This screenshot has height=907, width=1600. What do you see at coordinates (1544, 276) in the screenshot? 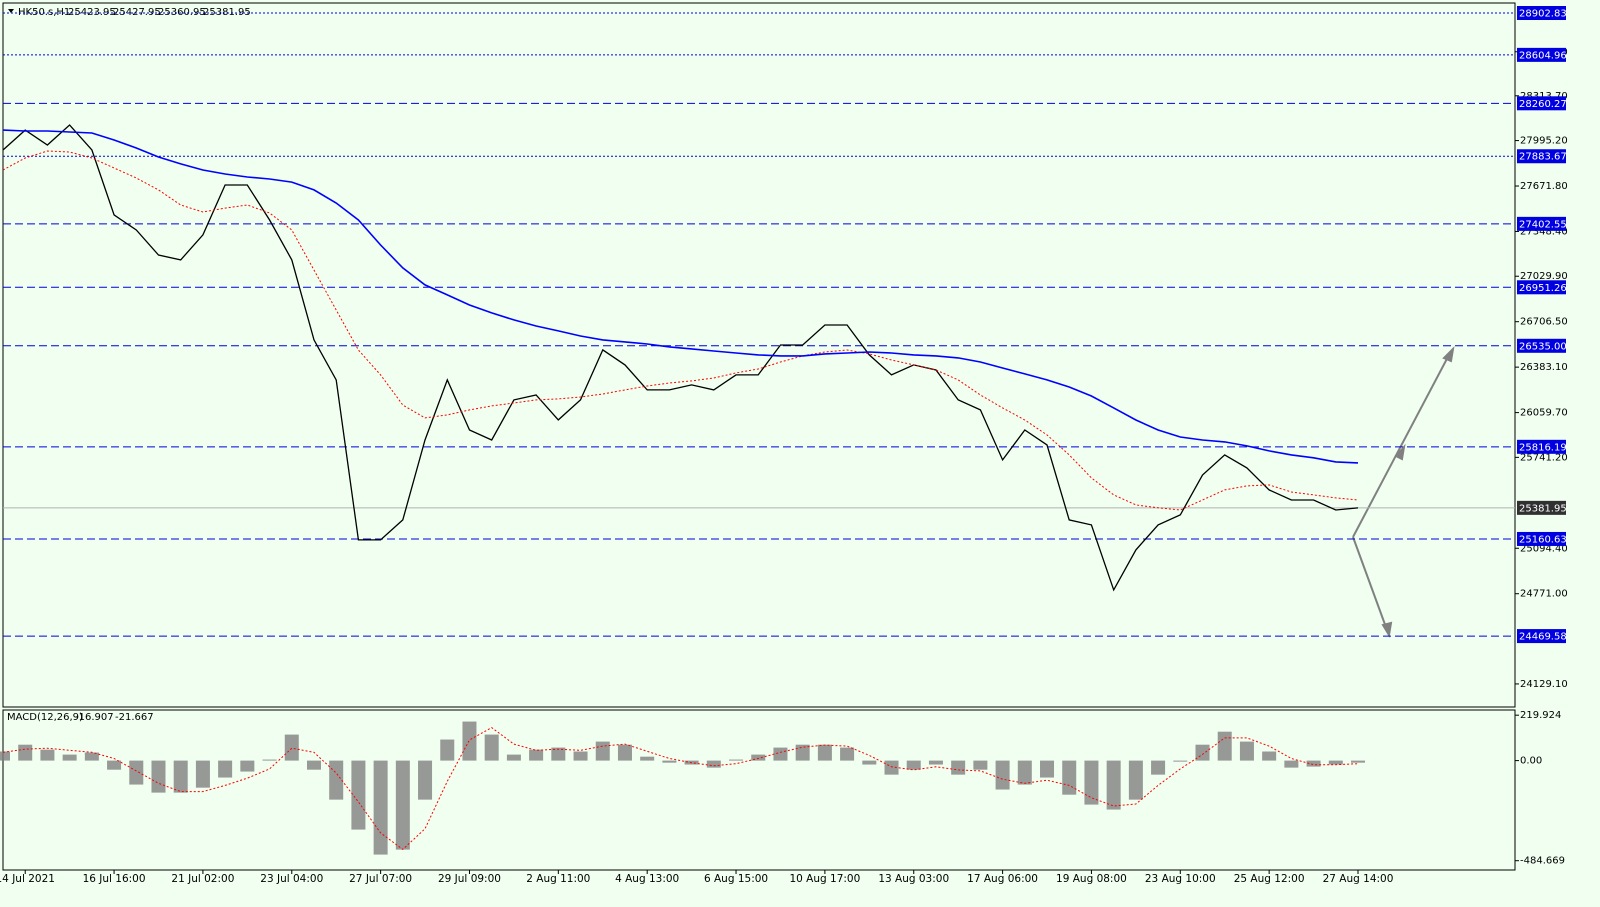
I see `y-tick-label: 27029.90` at bounding box center [1544, 276].